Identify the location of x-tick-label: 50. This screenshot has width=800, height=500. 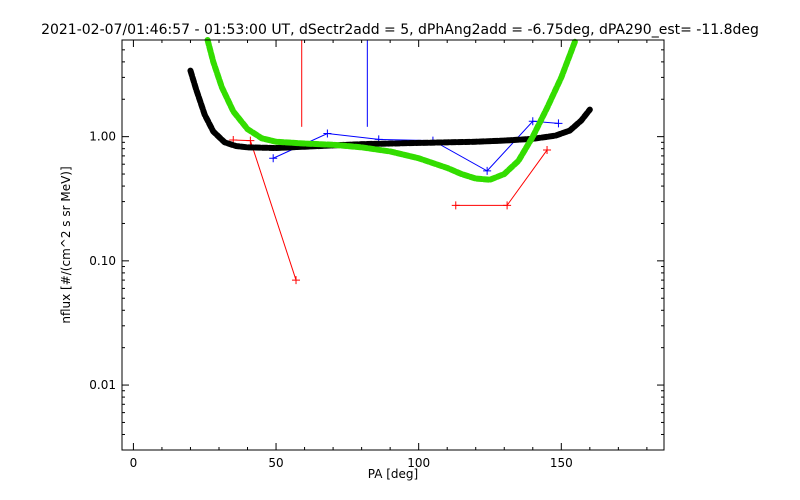
(275, 463).